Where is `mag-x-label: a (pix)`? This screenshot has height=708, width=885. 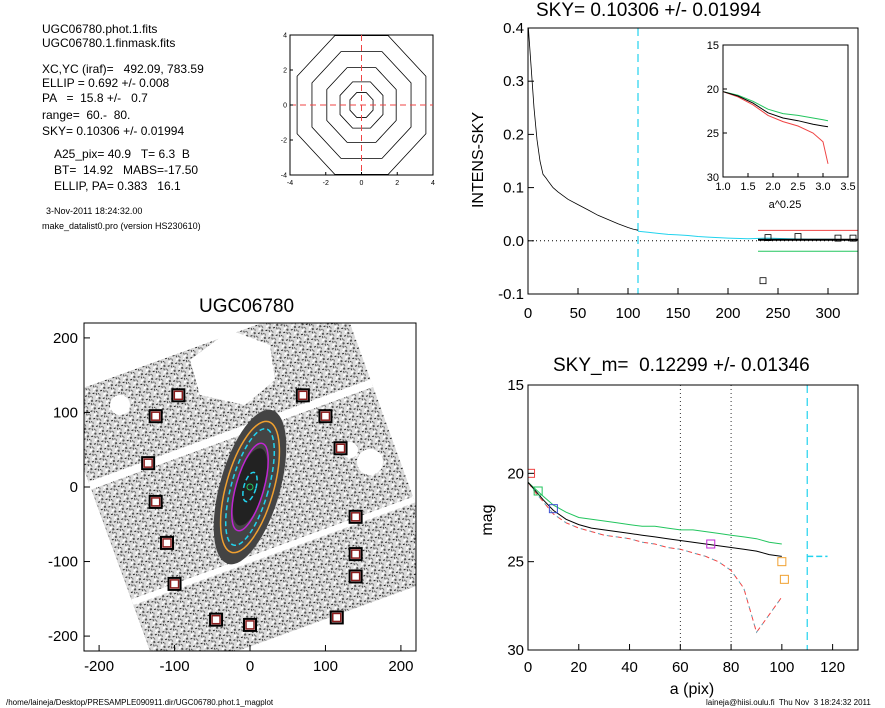 mag-x-label: a (pix) is located at coordinates (692, 689).